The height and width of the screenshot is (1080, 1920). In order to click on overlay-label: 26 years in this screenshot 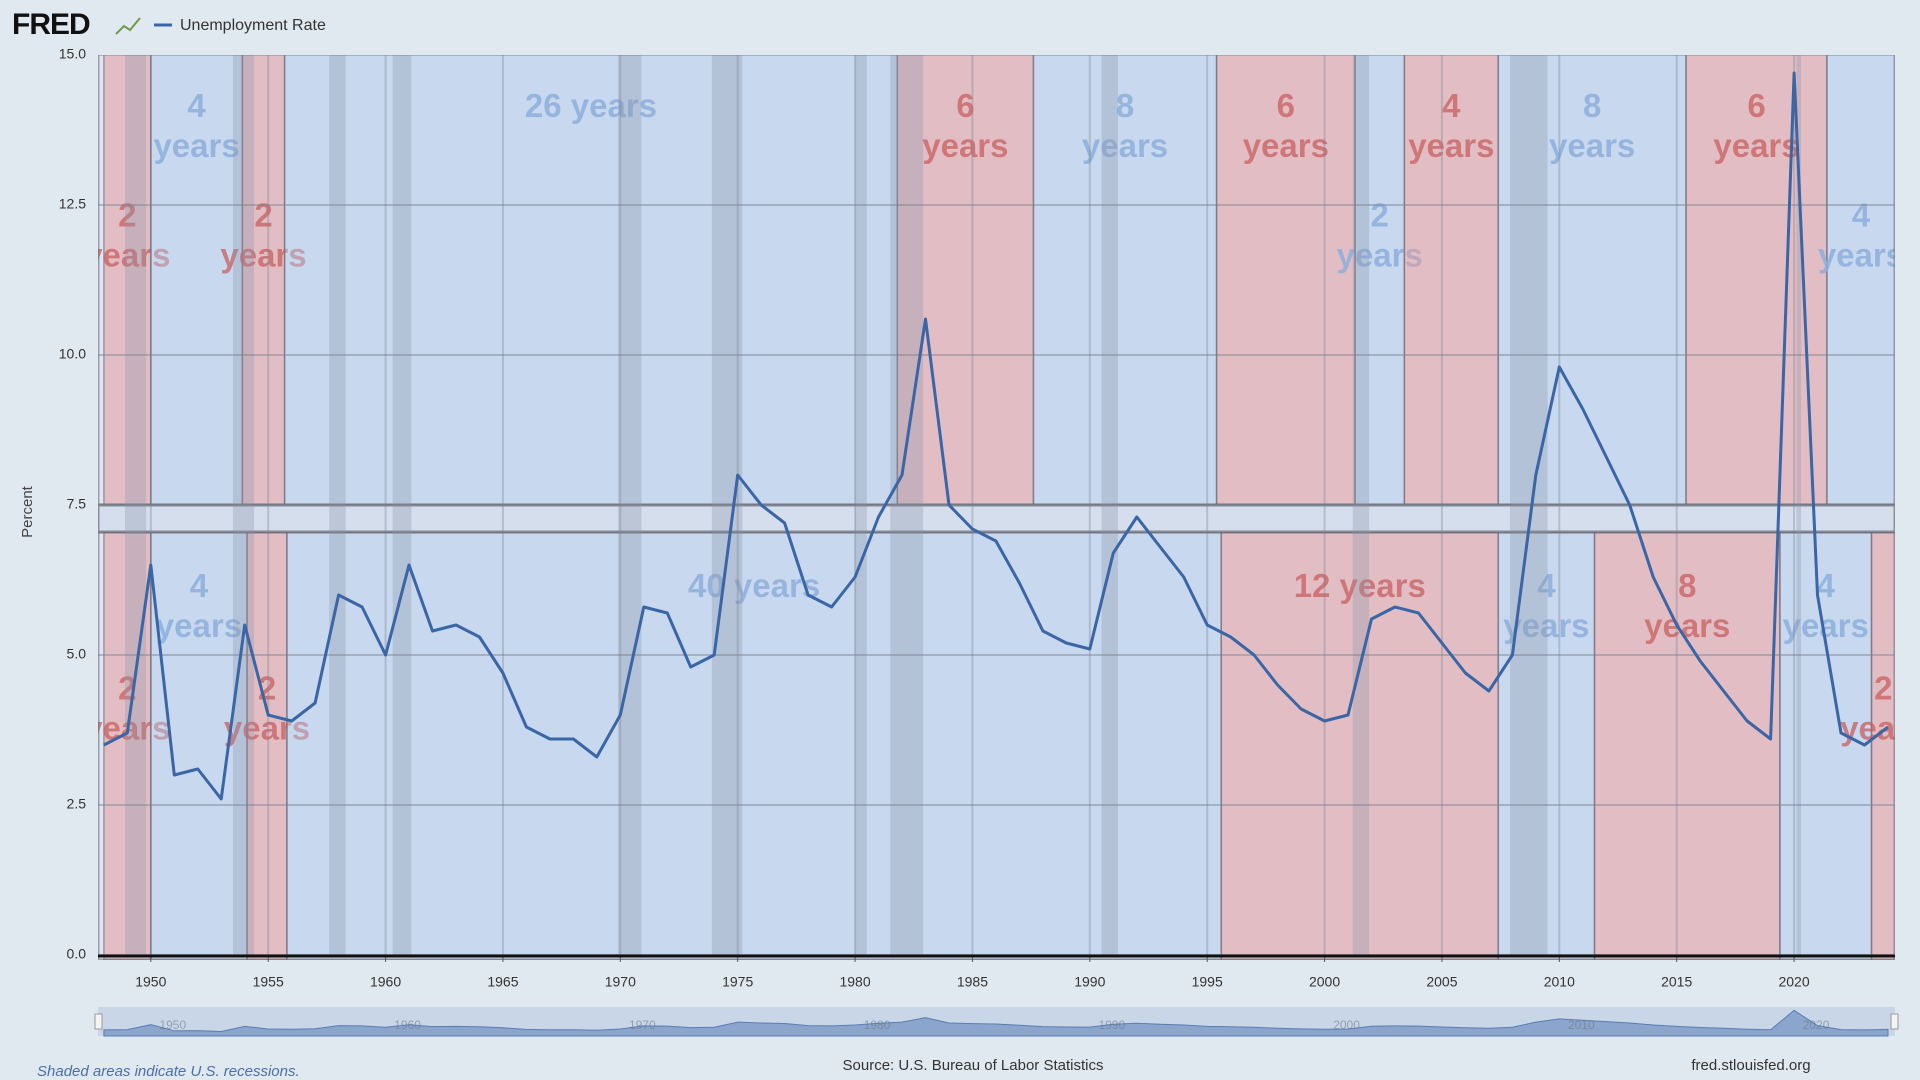, I will do `click(591, 105)`.